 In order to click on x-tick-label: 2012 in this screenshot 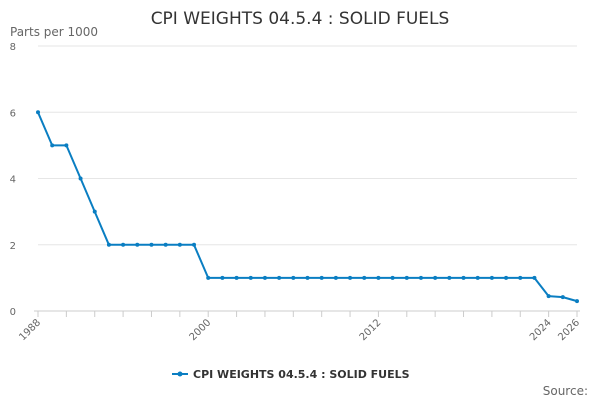, I will do `click(371, 330)`.